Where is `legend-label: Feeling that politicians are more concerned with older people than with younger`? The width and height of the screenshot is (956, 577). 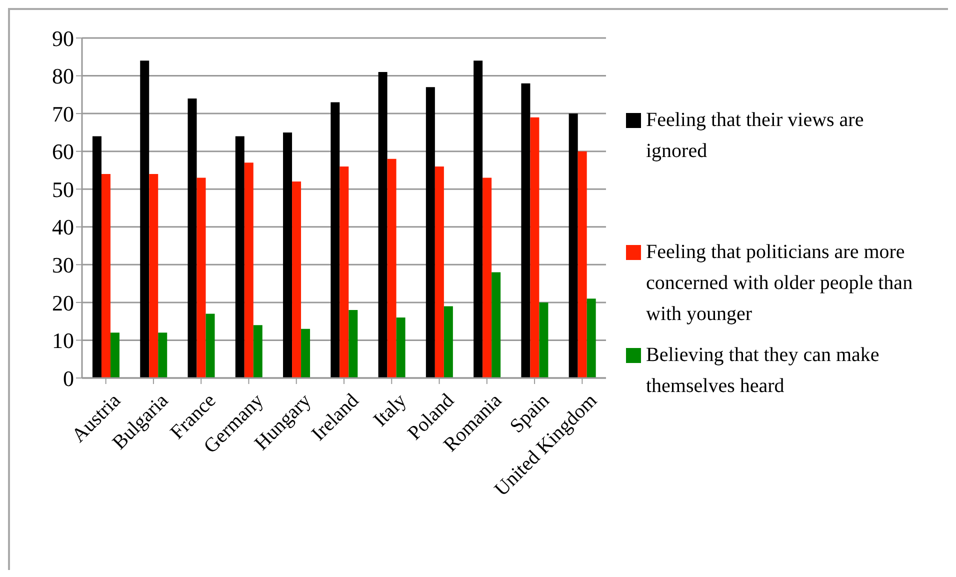 legend-label: Feeling that politicians are more concerned with older people than with younger is located at coordinates (780, 283).